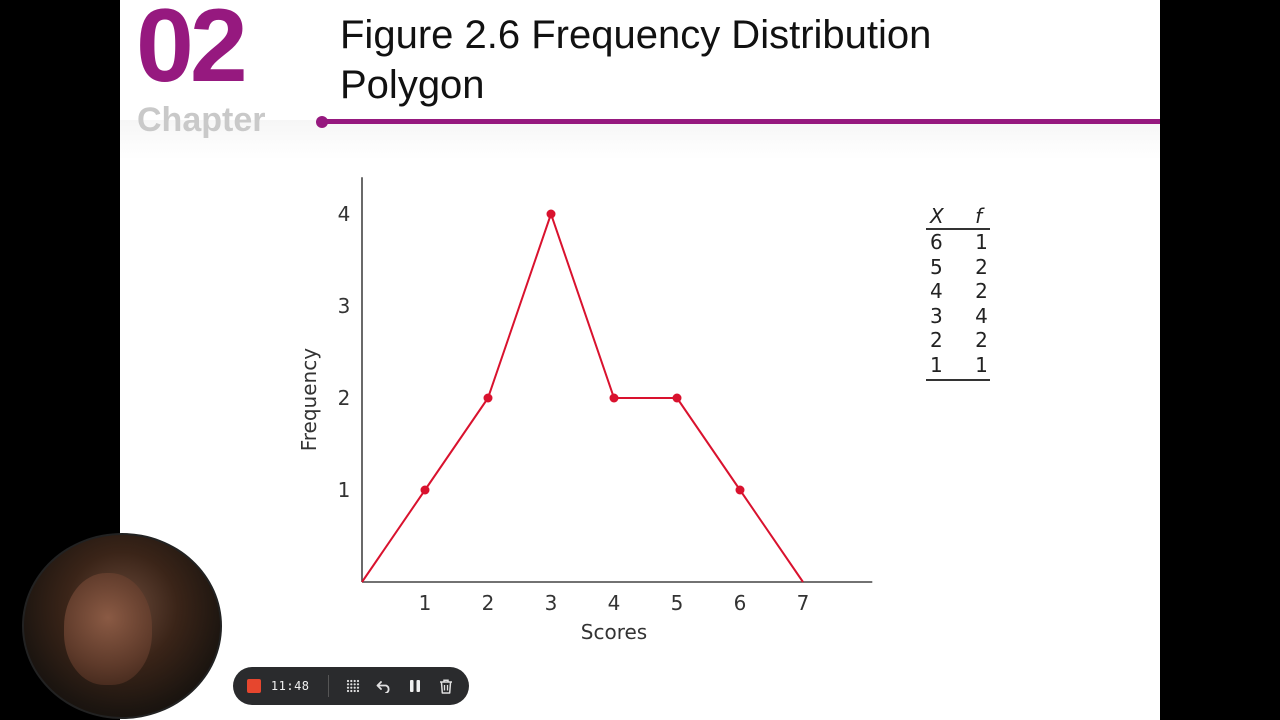  Describe the element at coordinates (614, 632) in the screenshot. I see `x-axis-title: Scores` at that location.